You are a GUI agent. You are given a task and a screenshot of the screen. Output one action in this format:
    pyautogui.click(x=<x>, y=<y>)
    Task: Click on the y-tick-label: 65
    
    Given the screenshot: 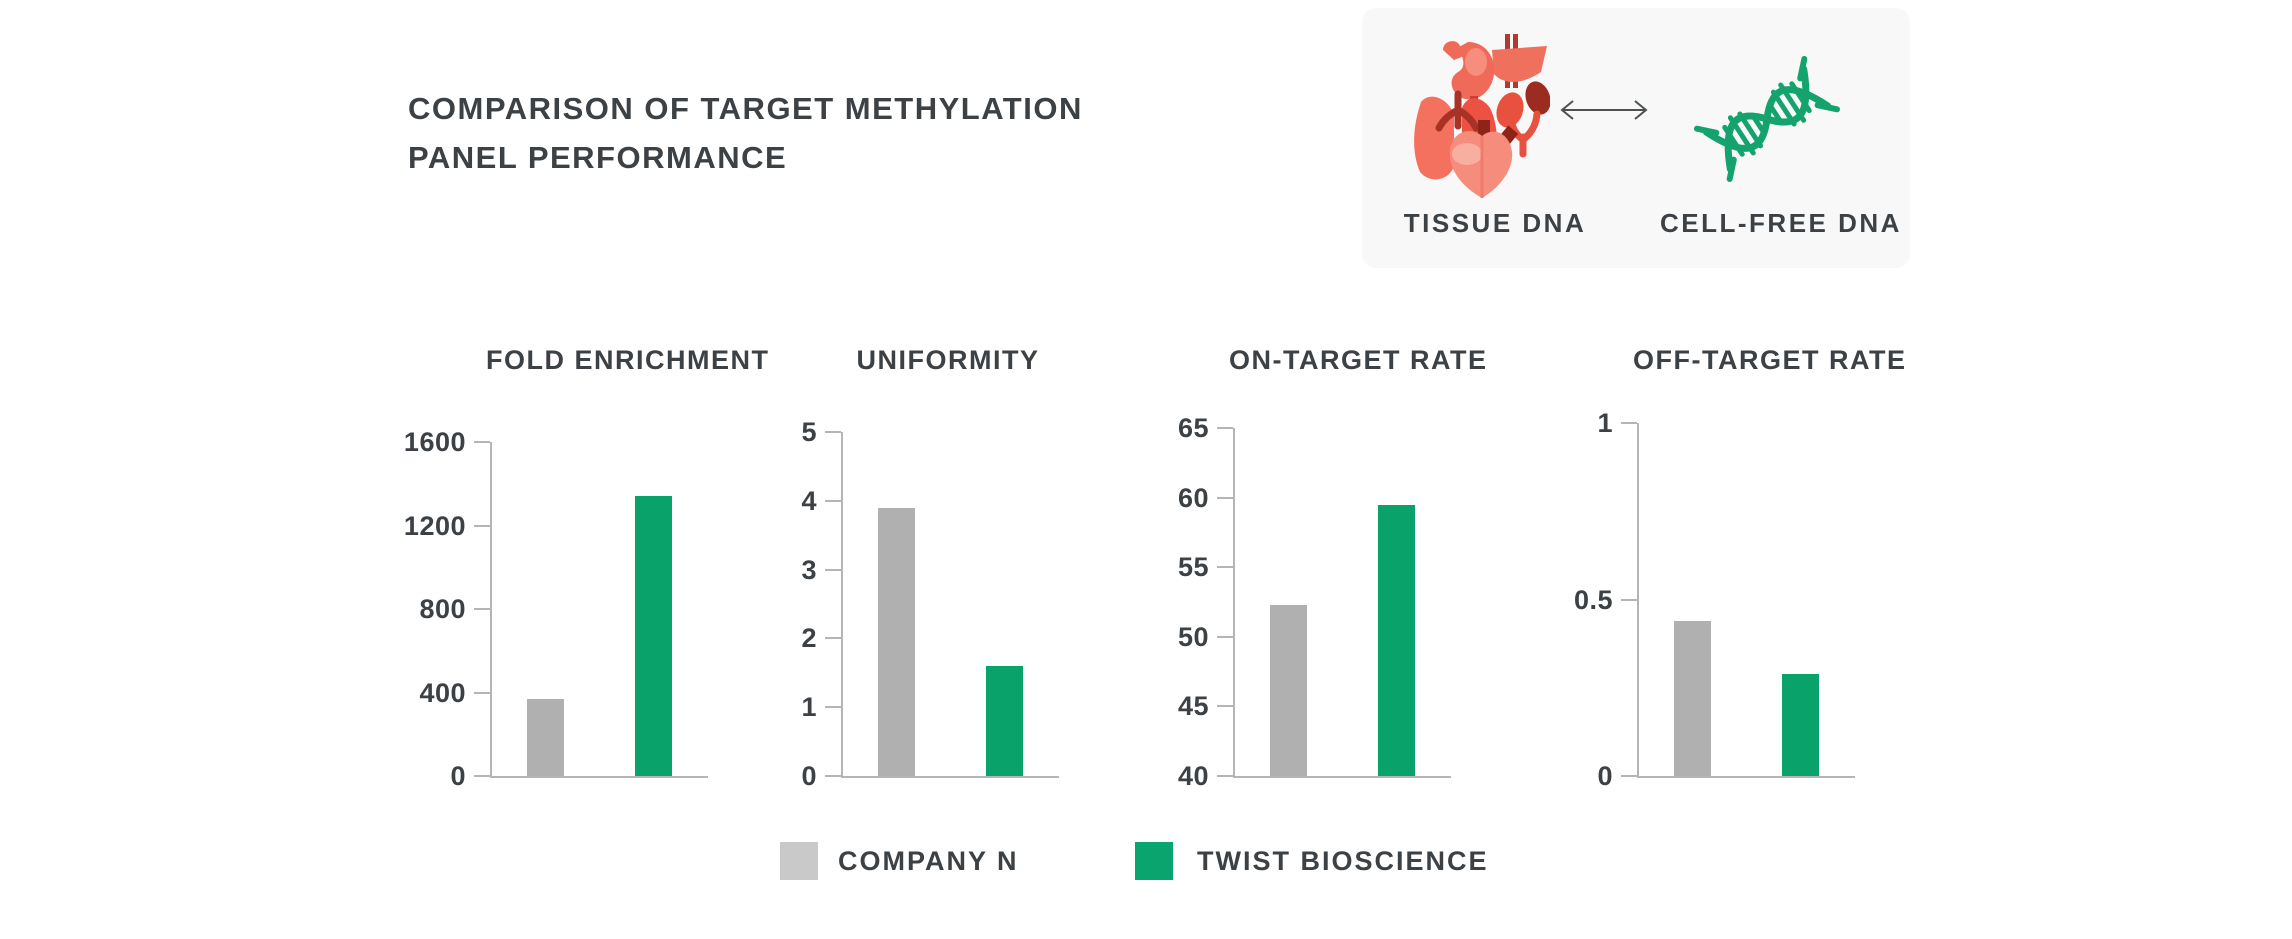 What is the action you would take?
    pyautogui.click(x=1193, y=428)
    